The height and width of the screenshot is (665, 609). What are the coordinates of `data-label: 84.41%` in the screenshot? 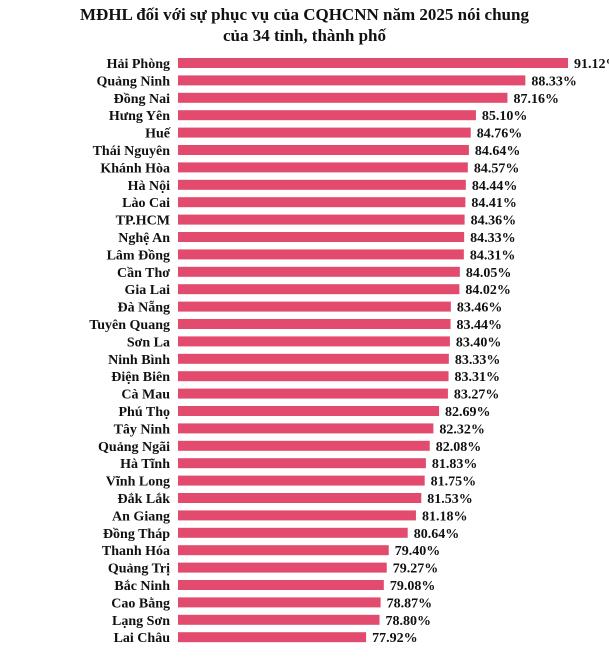 It's located at (494, 203).